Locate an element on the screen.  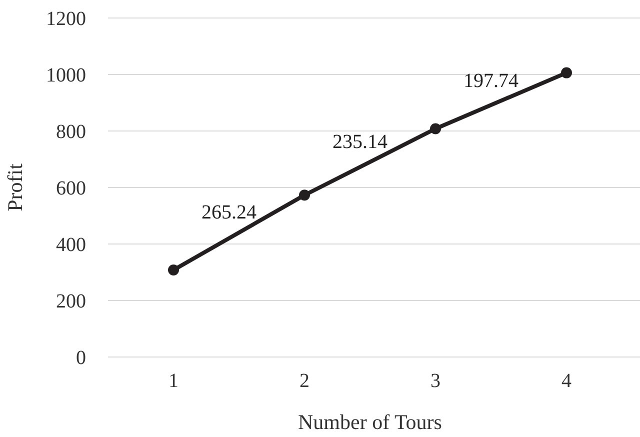
y-tick-label: 400 is located at coordinates (71, 245).